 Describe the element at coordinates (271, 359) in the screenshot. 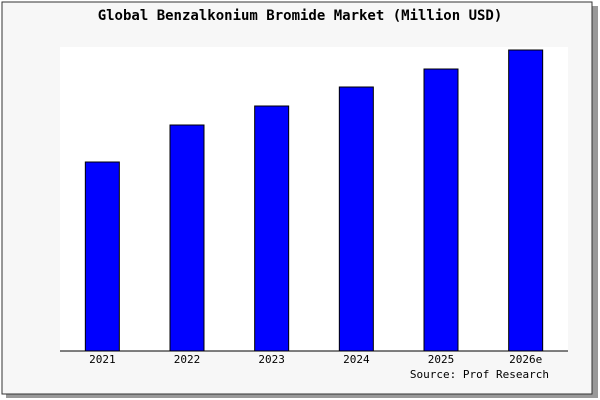

I see `x-tick-label: 2023` at that location.